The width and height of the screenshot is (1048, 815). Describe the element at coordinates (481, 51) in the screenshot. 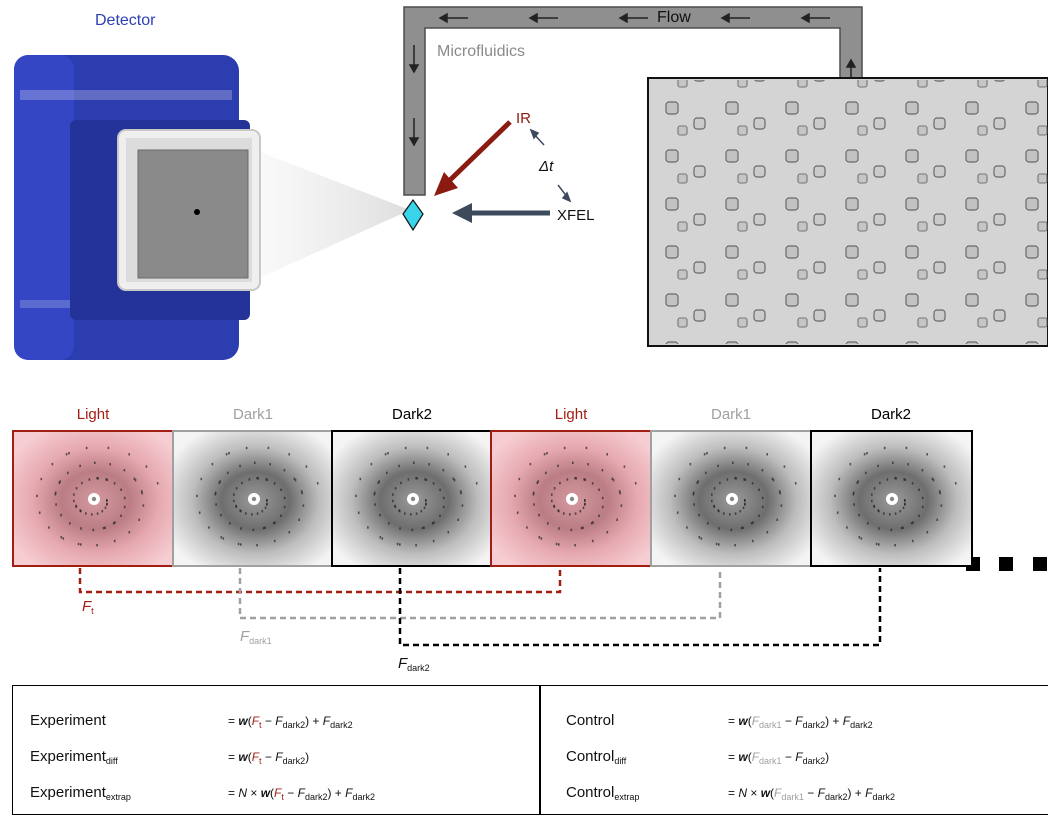

I see `microfluidics-label: Microfluidics` at that location.